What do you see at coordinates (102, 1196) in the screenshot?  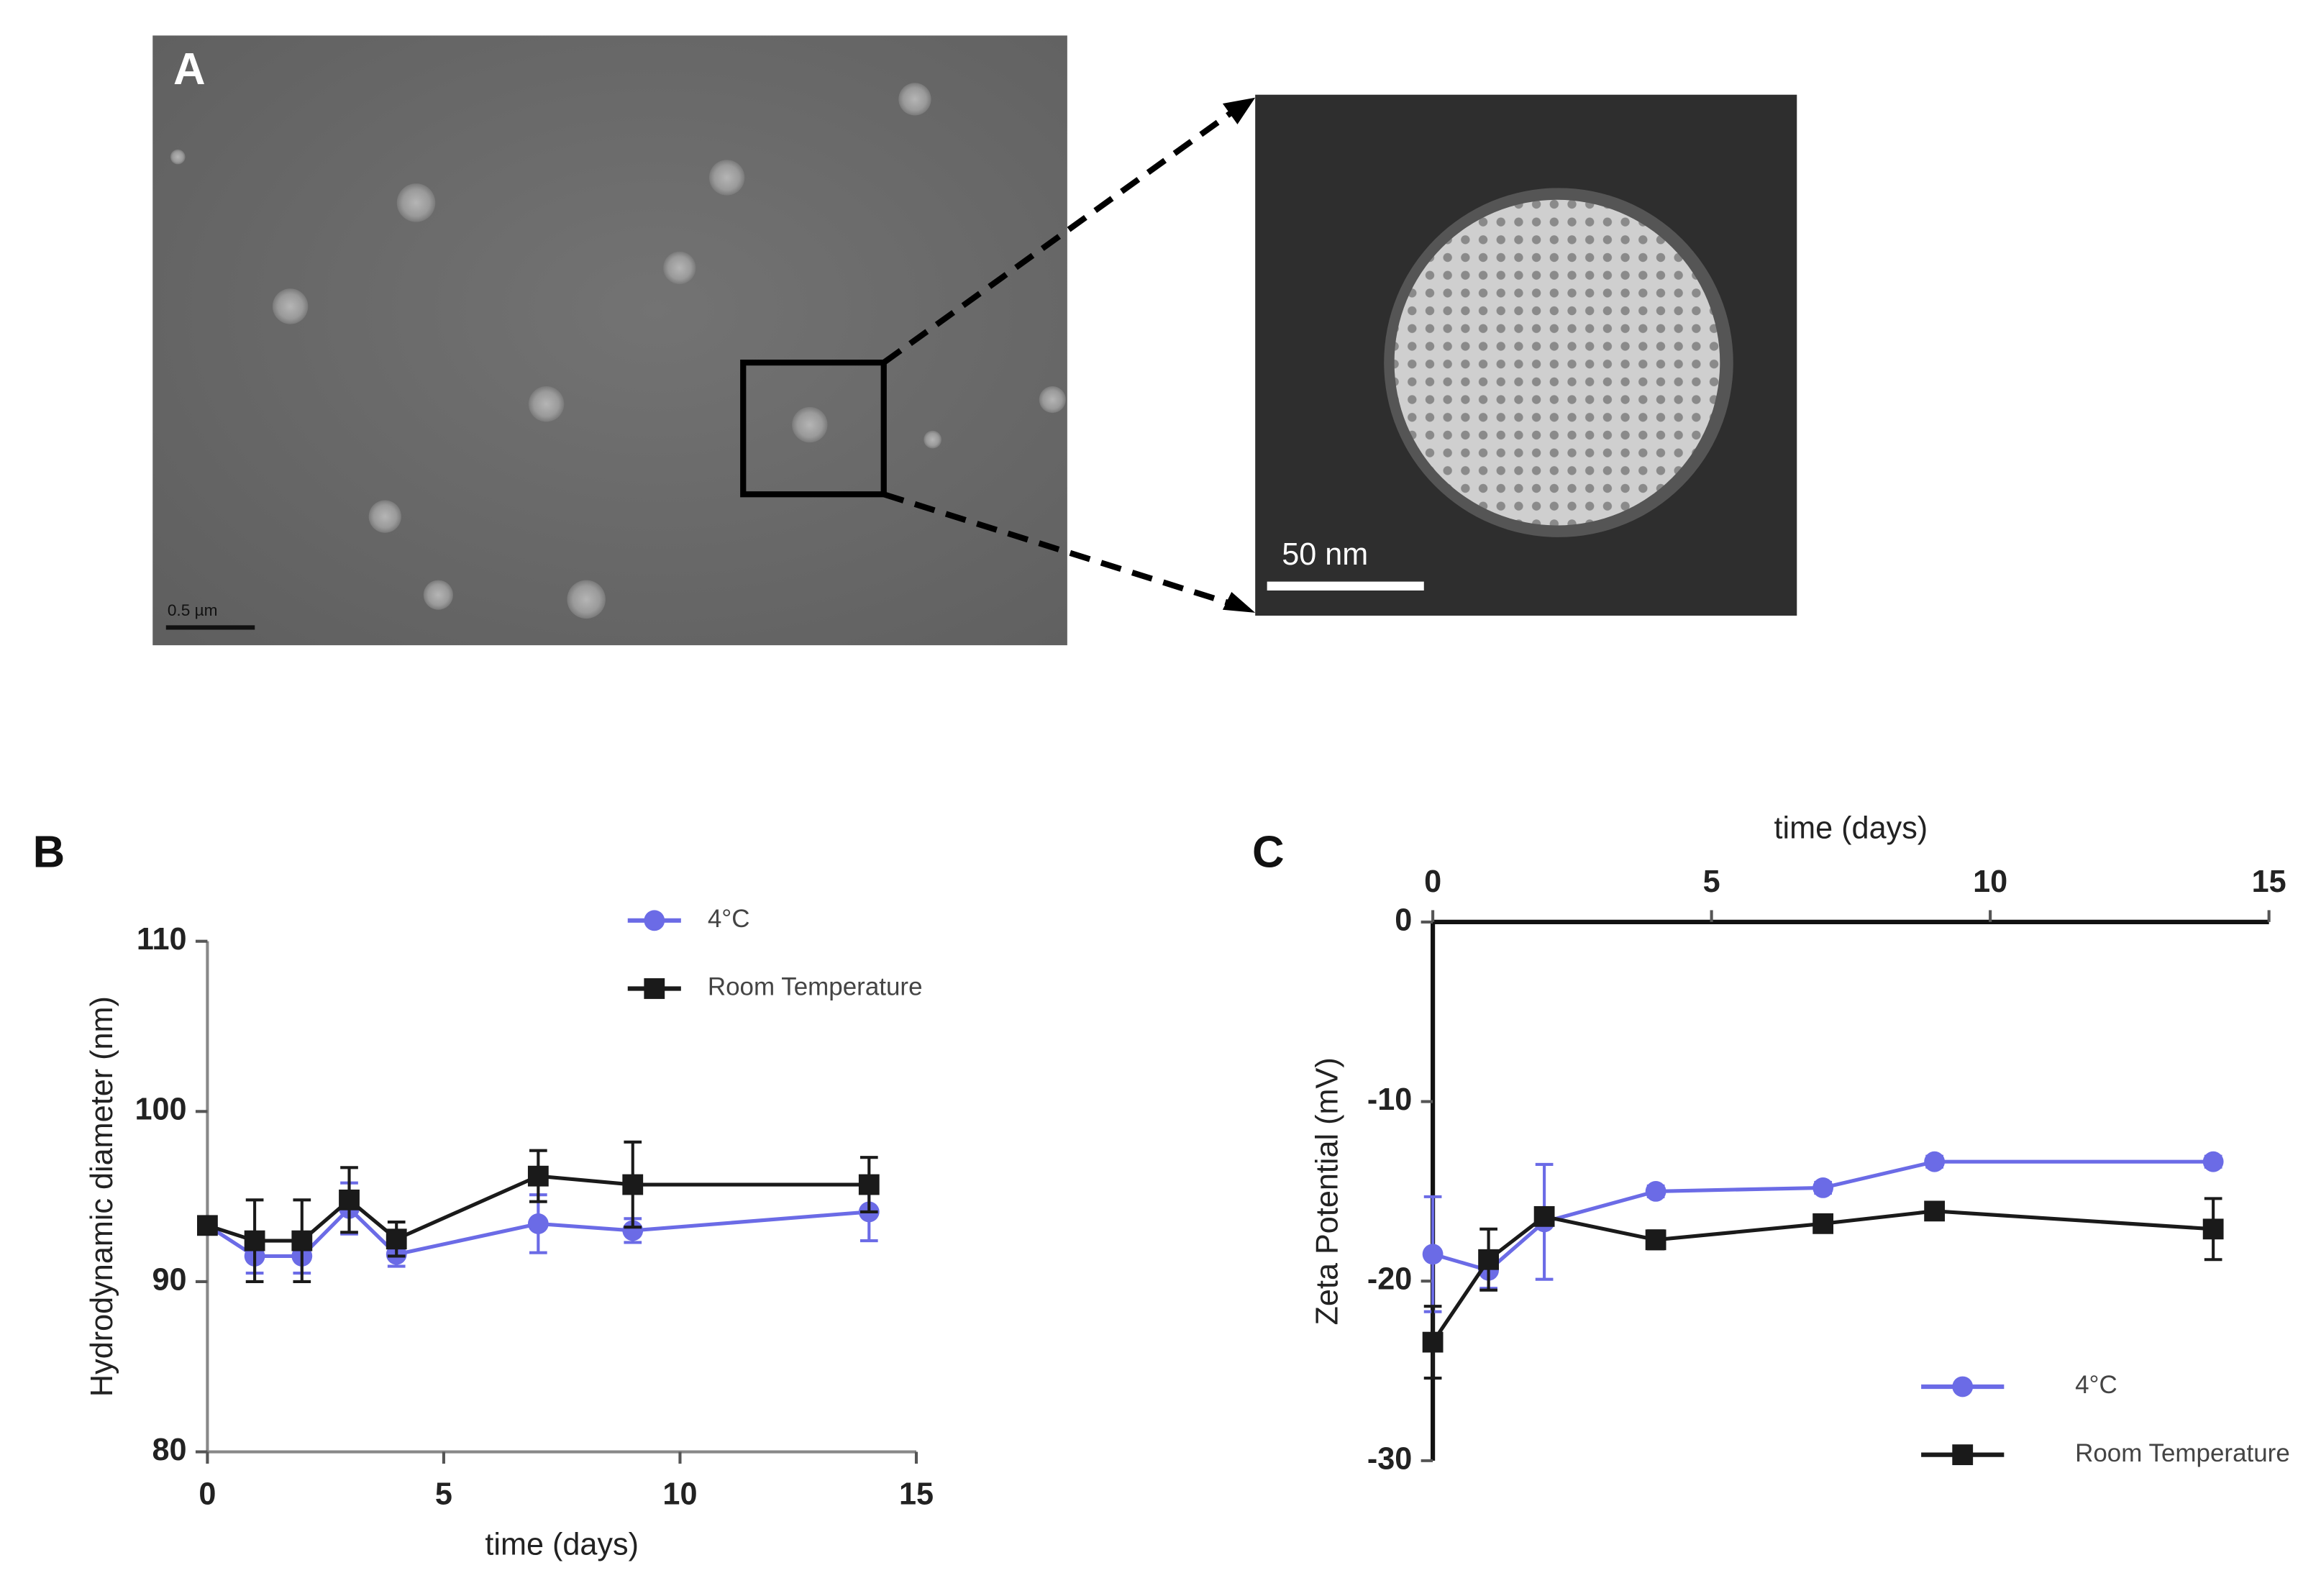 I see `y-axis-label: Hydrodynamic diameter (nm)` at bounding box center [102, 1196].